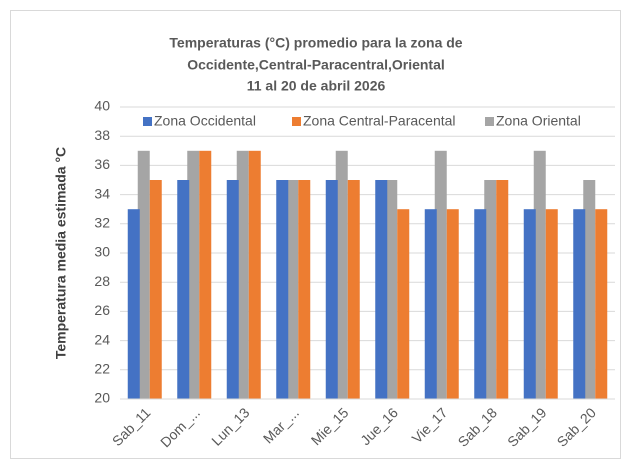 This screenshot has height=469, width=631. What do you see at coordinates (538, 121) in the screenshot?
I see `legend-label: Zona Oriental` at bounding box center [538, 121].